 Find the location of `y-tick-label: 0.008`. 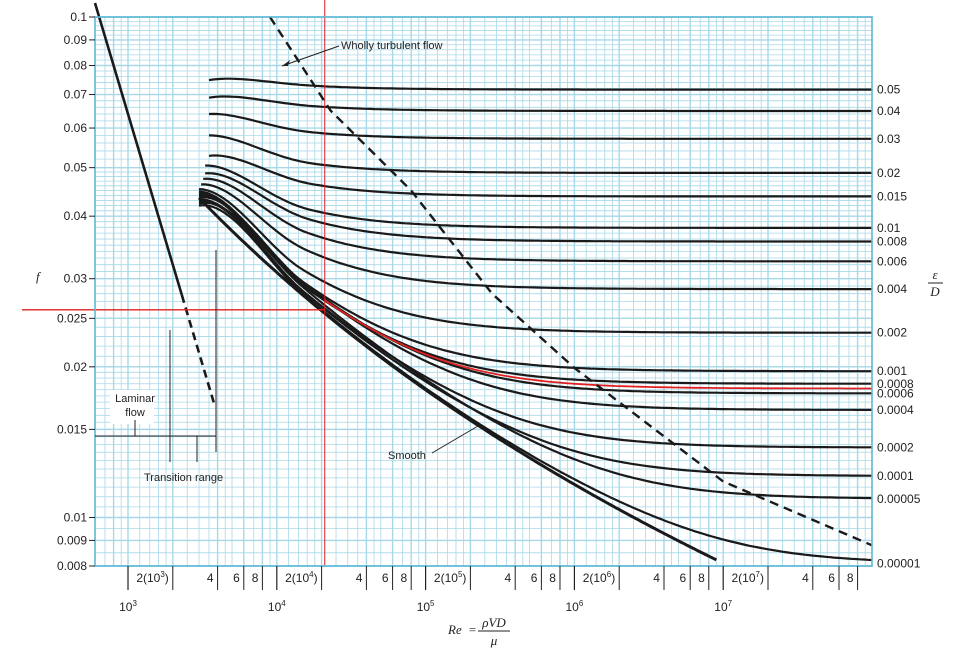

y-tick-label: 0.008 is located at coordinates (72, 566).